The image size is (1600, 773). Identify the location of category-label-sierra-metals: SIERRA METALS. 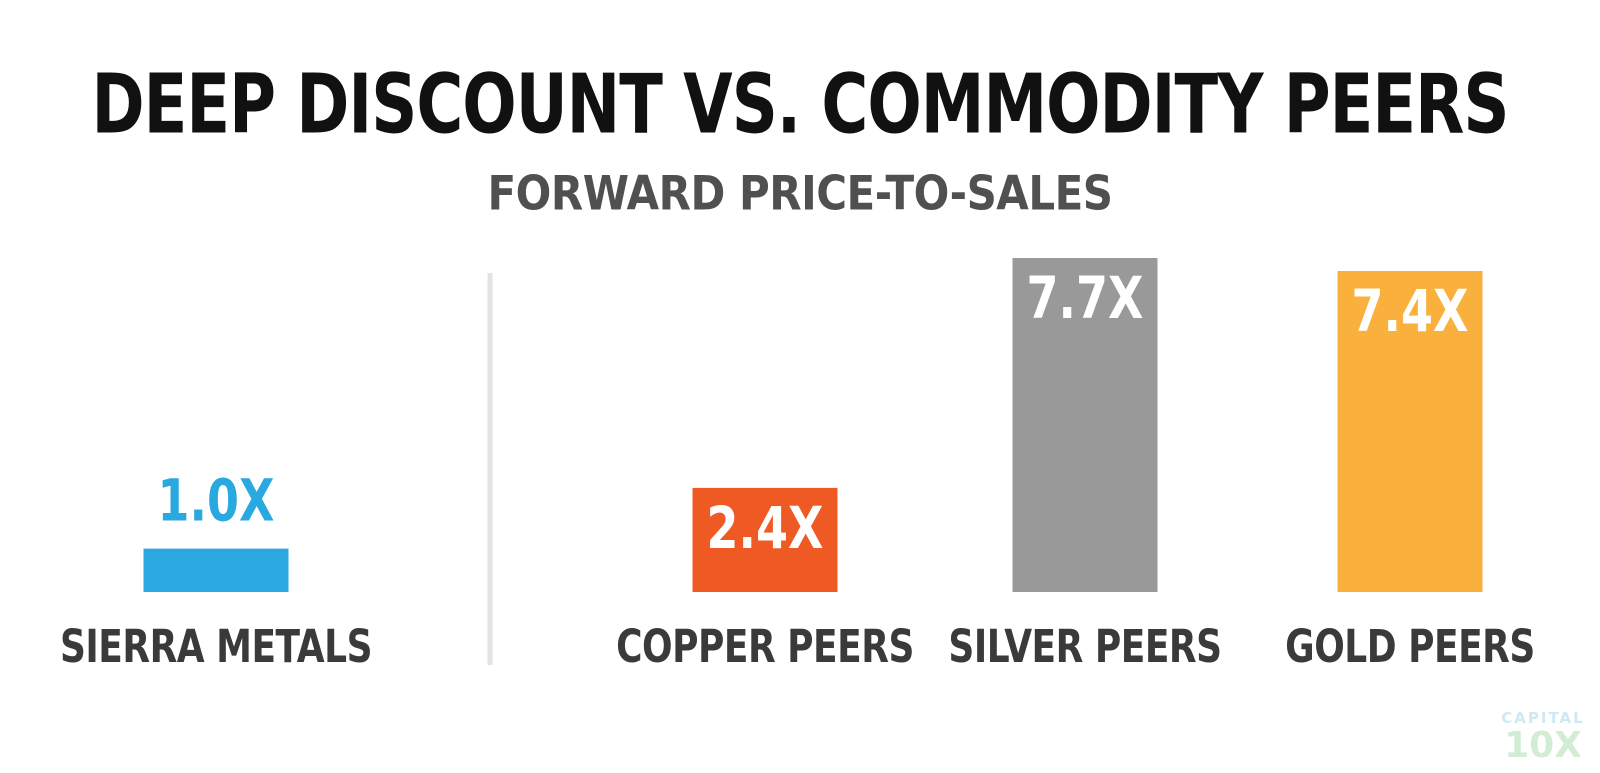
(216, 646).